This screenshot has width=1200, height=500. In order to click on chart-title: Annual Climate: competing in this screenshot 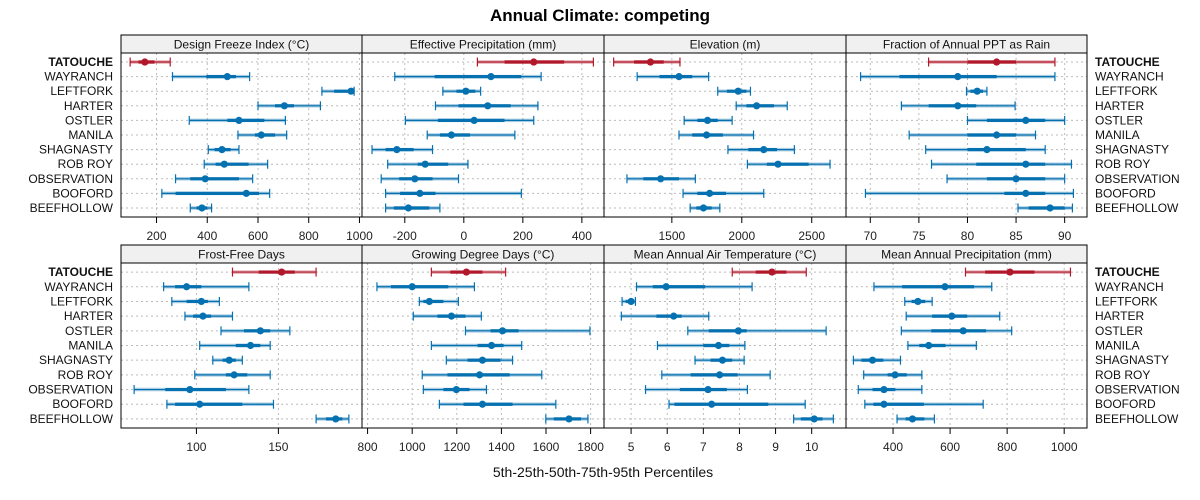, I will do `click(600, 15)`.